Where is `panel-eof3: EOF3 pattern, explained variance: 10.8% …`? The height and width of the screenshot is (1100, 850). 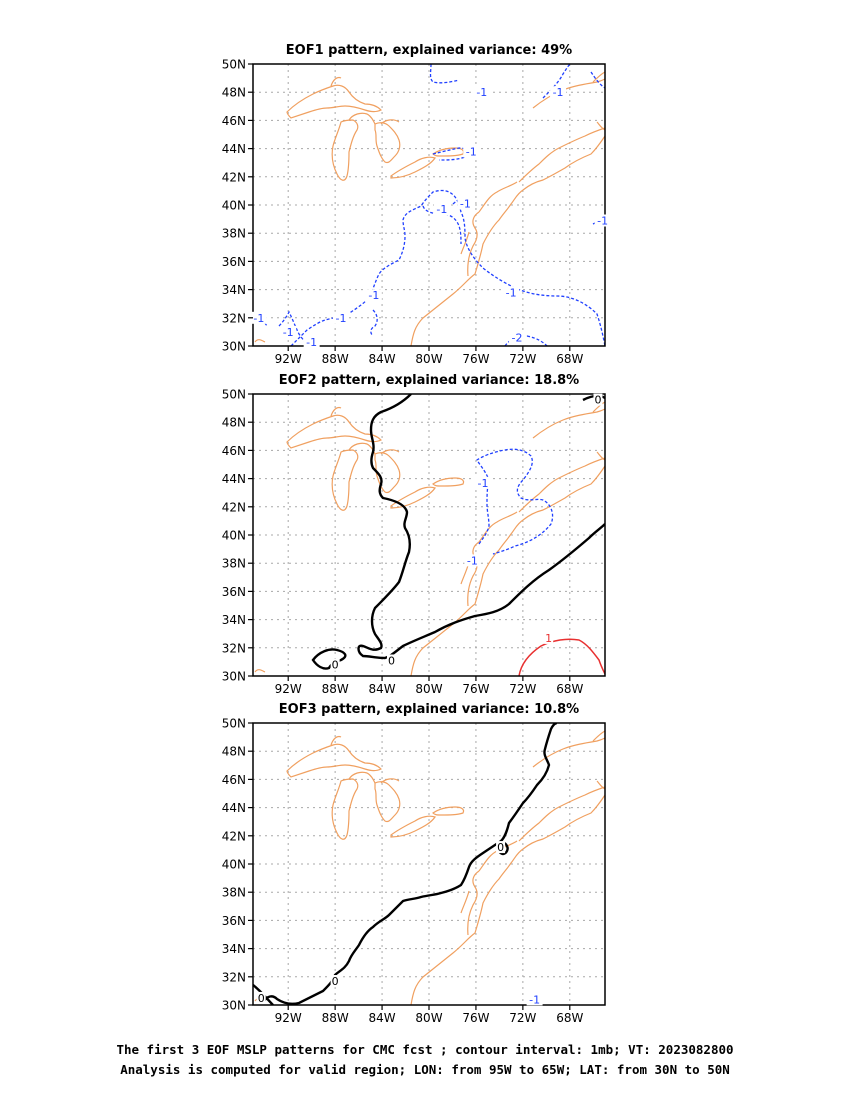 panel-eof3: EOF3 pattern, explained variance: 10.8% … is located at coordinates (414, 864).